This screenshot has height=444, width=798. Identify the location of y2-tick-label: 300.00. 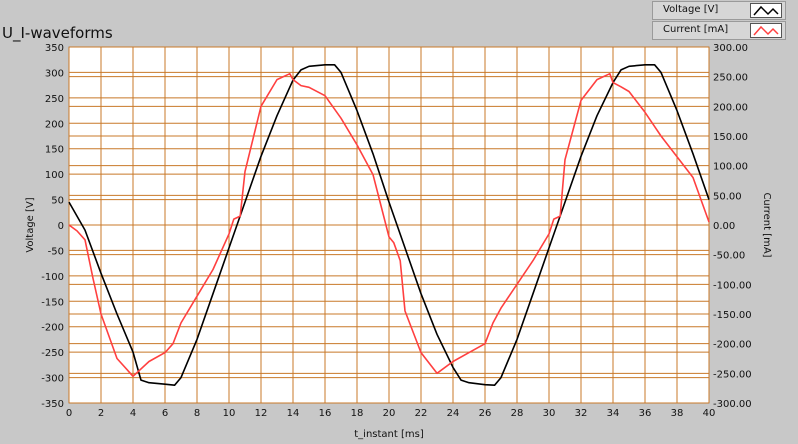
(730, 48).